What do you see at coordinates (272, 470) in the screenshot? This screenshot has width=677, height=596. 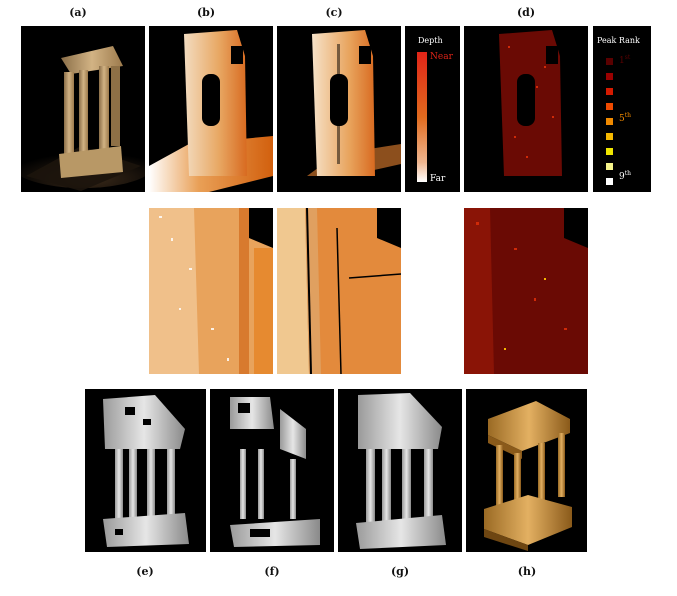 I see `panel-f-reconstruction` at bounding box center [272, 470].